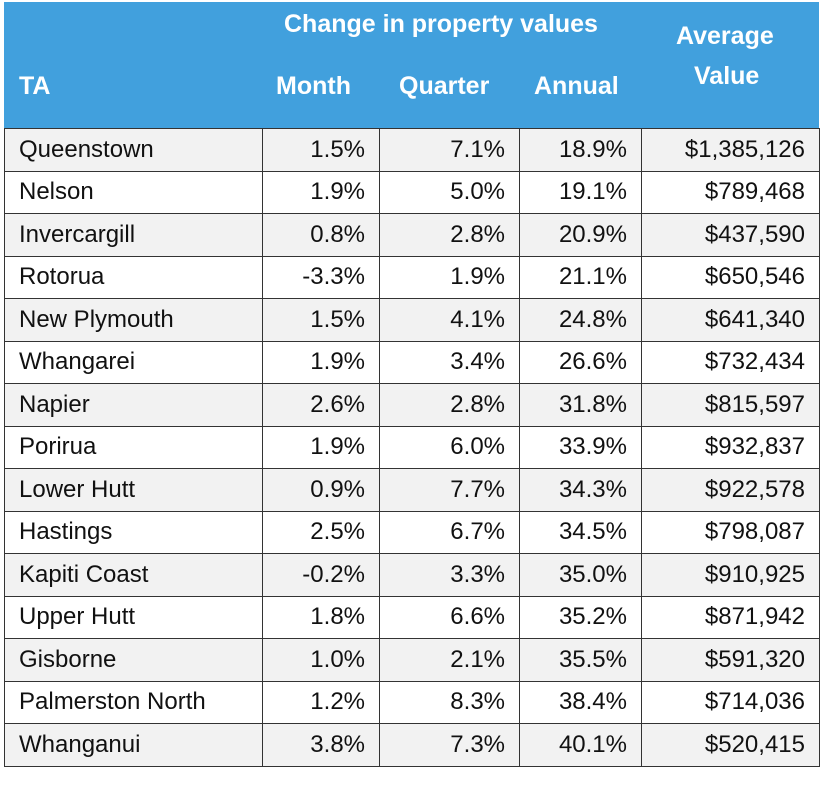  What do you see at coordinates (441, 24) in the screenshot?
I see `header-group-label: Change in property values` at bounding box center [441, 24].